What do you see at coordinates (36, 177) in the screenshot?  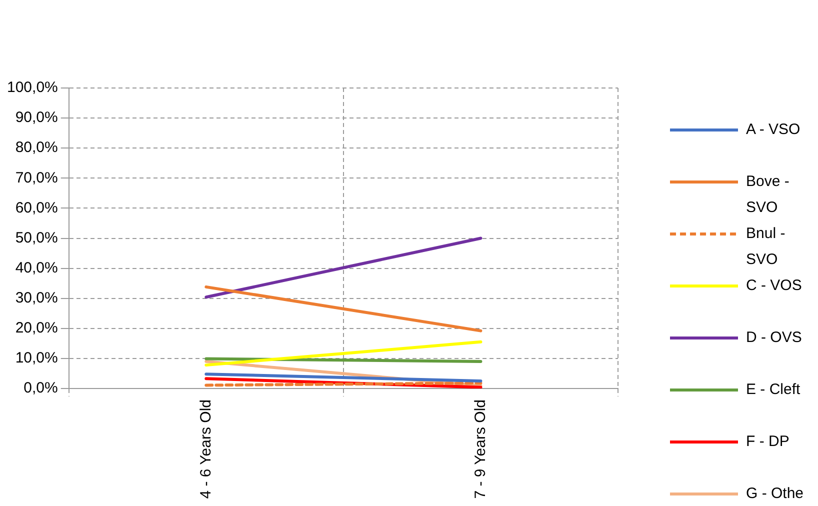 I see `y-tick-label: 70,0%` at bounding box center [36, 177].